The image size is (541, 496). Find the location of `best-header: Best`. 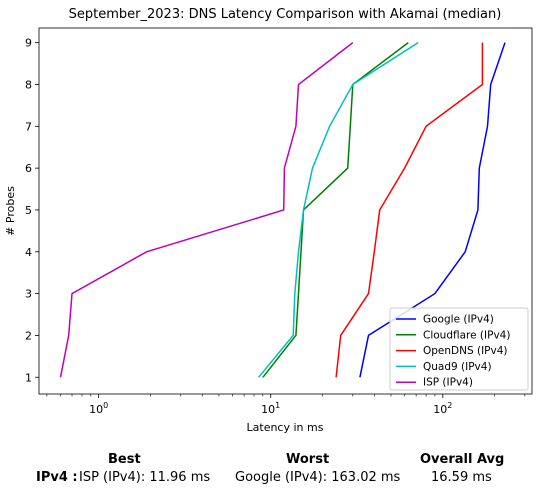

best-header: Best is located at coordinates (124, 459).